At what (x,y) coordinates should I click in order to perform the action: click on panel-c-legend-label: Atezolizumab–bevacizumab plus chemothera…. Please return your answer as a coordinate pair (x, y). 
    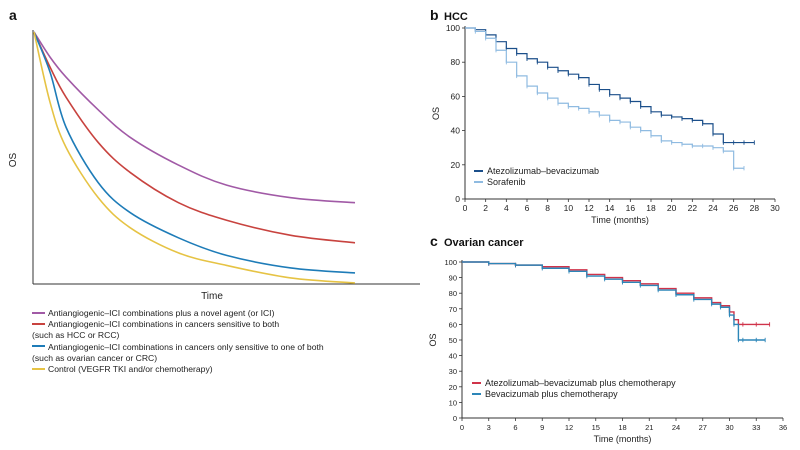
    Looking at the image, I should click on (580, 383).